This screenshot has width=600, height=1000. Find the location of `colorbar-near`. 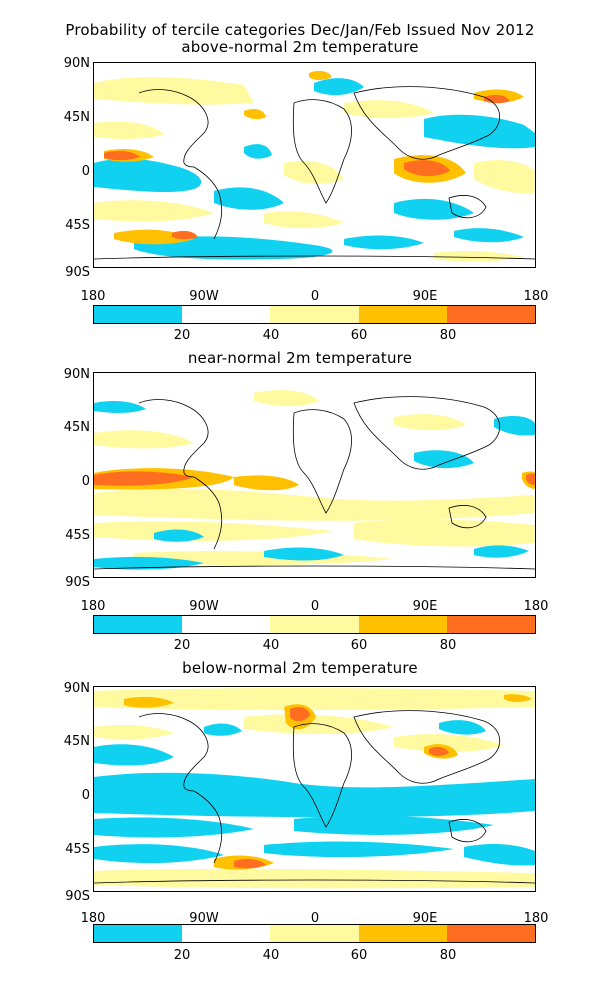

colorbar-near is located at coordinates (314, 624).